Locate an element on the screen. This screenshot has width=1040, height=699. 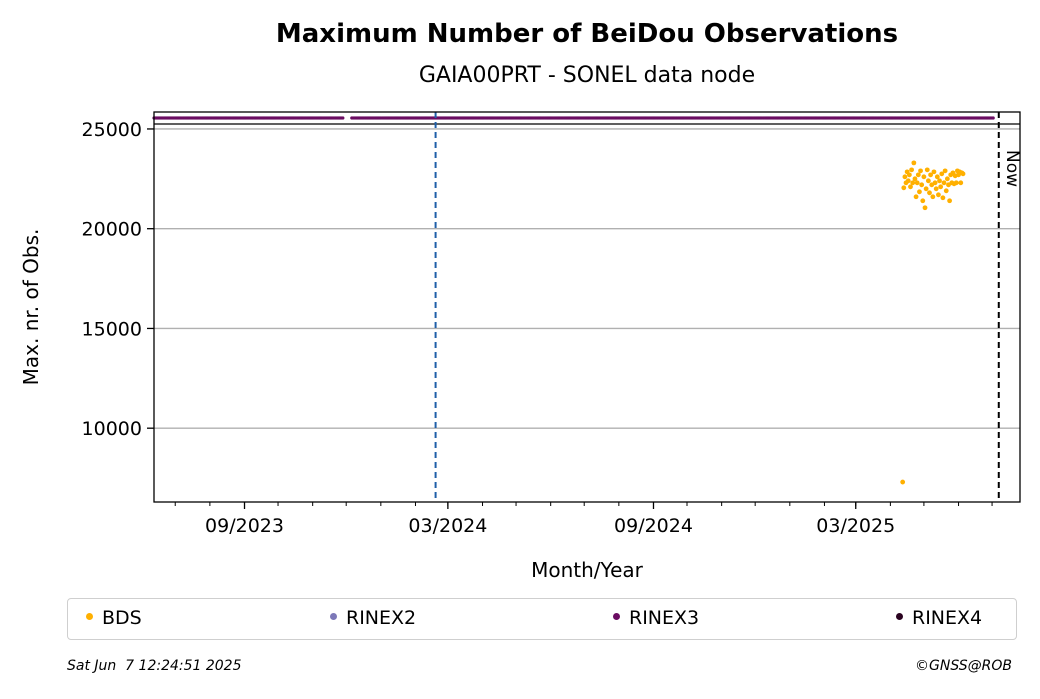
legend-dot-rinex3 is located at coordinates (616, 616).